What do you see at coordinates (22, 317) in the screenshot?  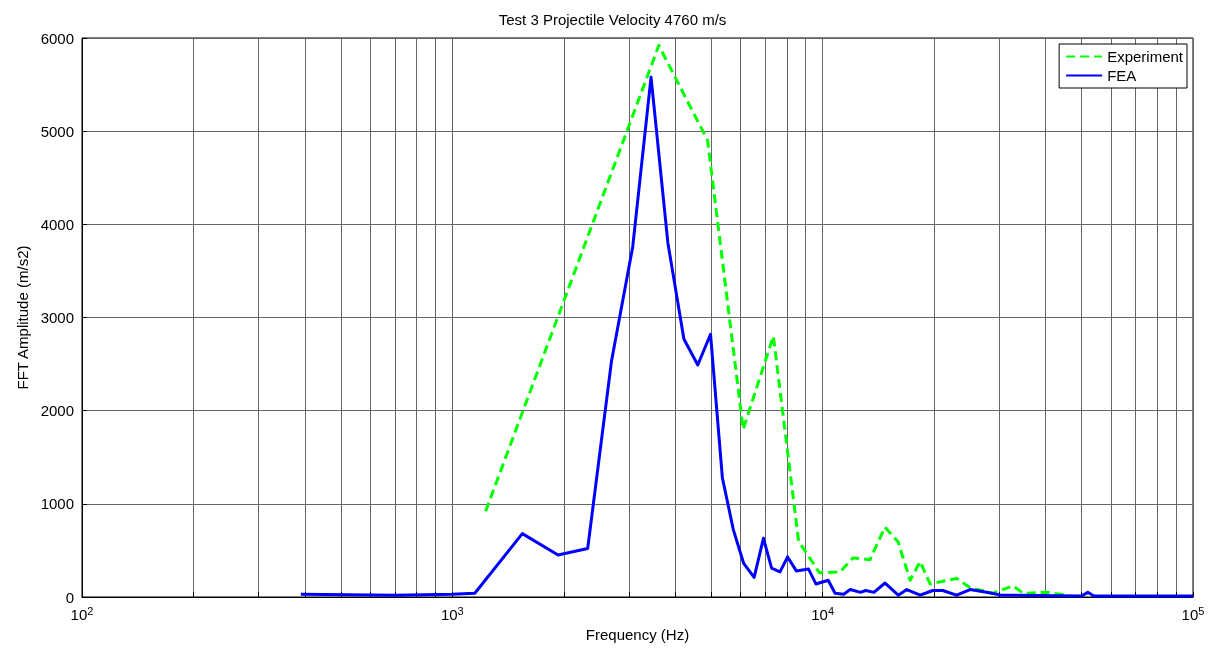 I see `y-axis-title: FFT Amplitude (m/s2)` at bounding box center [22, 317].